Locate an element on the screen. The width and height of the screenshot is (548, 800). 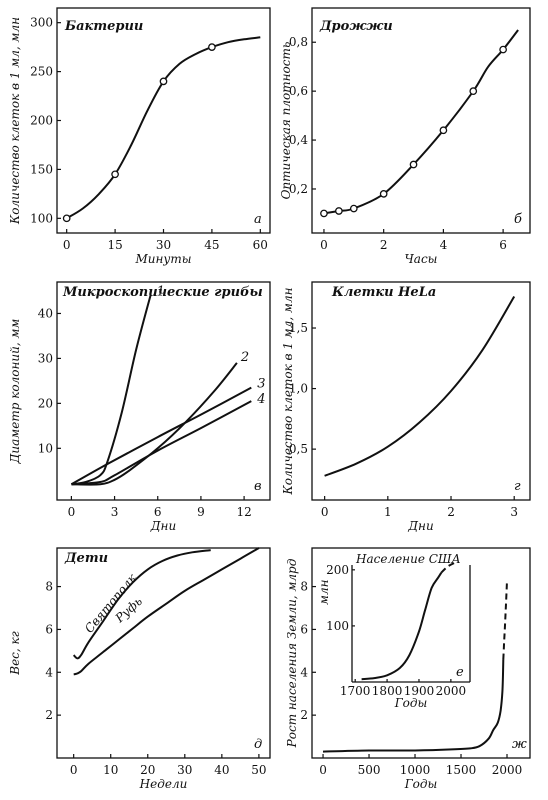
bacteria-x-tick-label: 60 is located at coordinates (260, 245).